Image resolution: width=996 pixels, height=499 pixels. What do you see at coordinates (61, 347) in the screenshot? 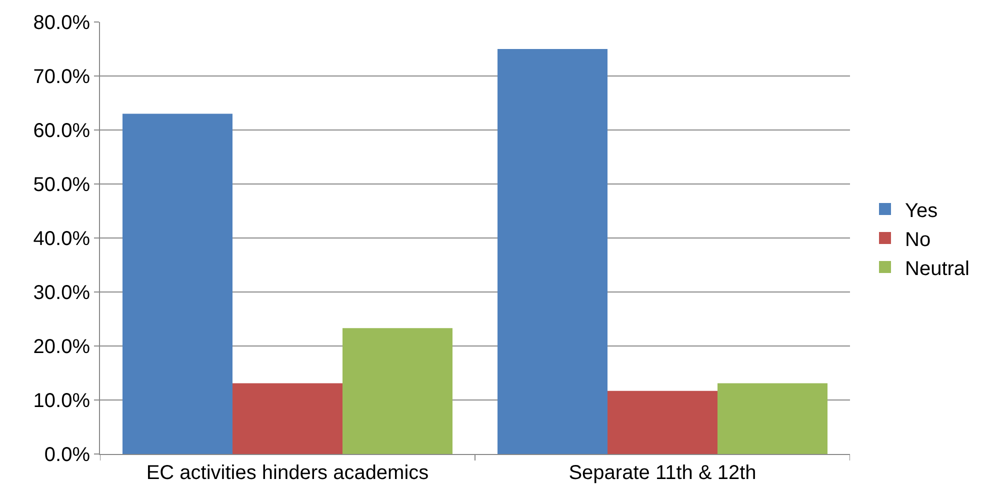
I see `y-tick-label: 20.0%` at bounding box center [61, 347].